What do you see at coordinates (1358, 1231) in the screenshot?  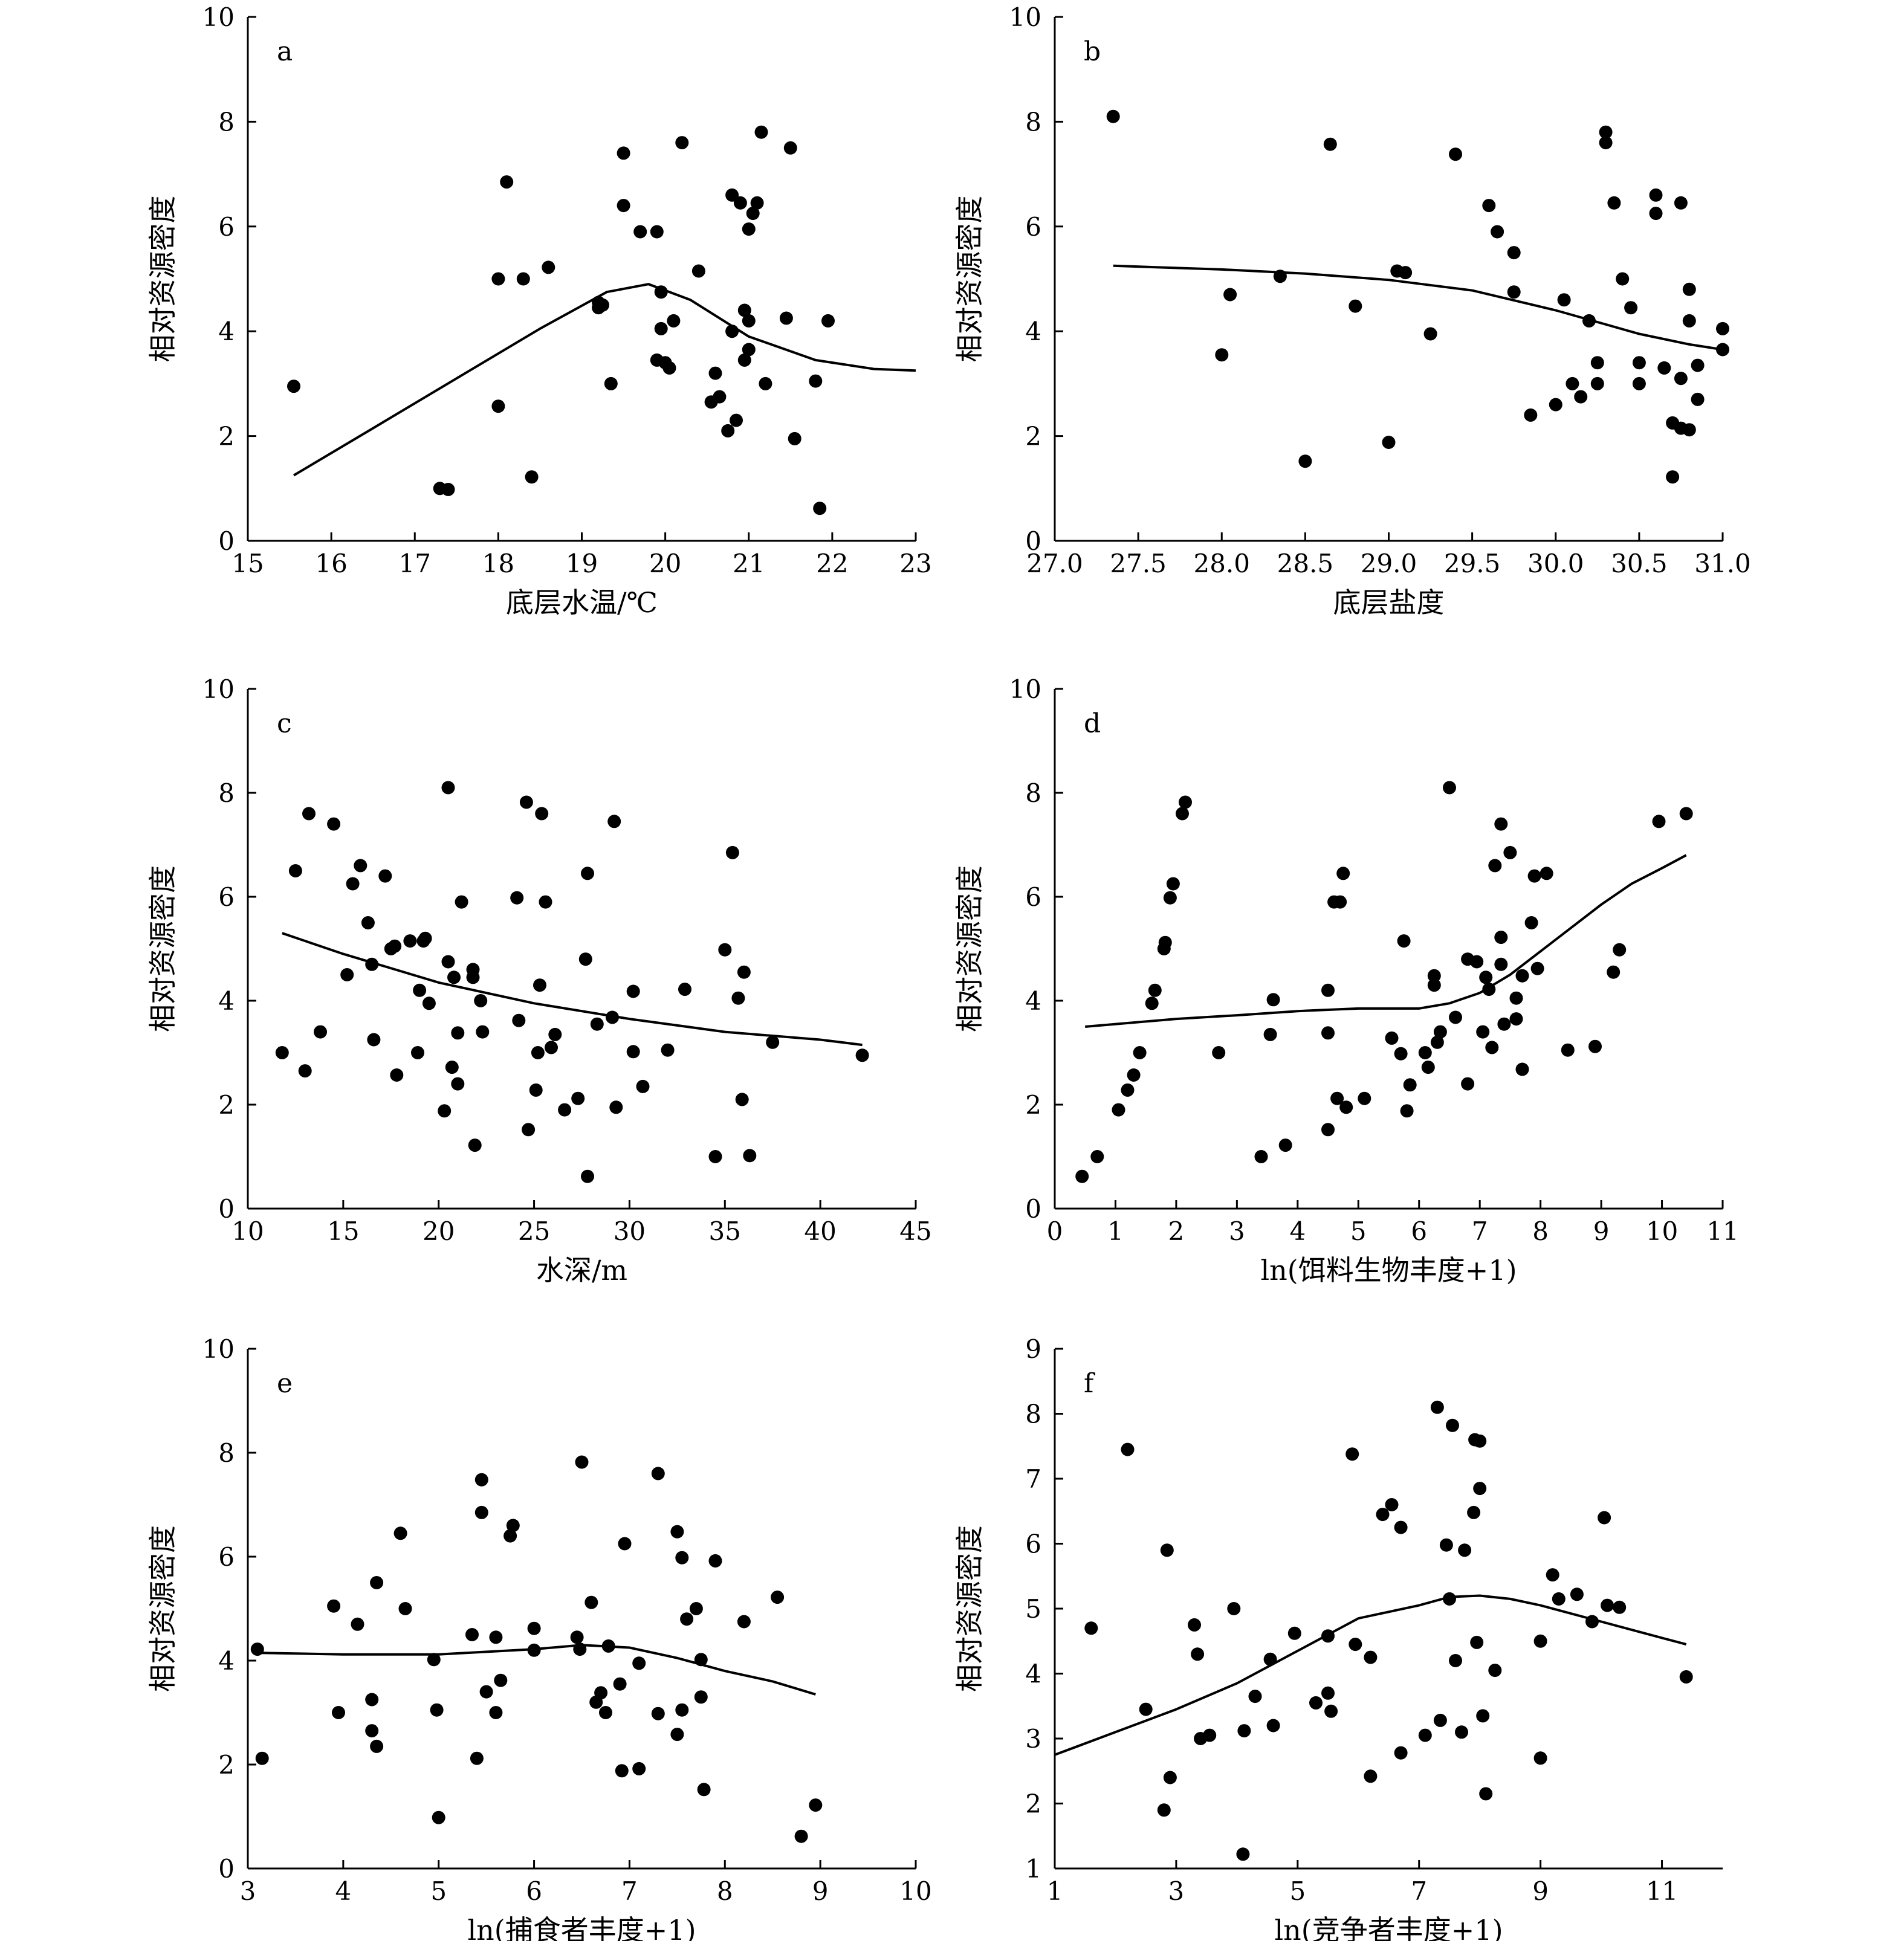 I see `x-tick-label: 5` at bounding box center [1358, 1231].